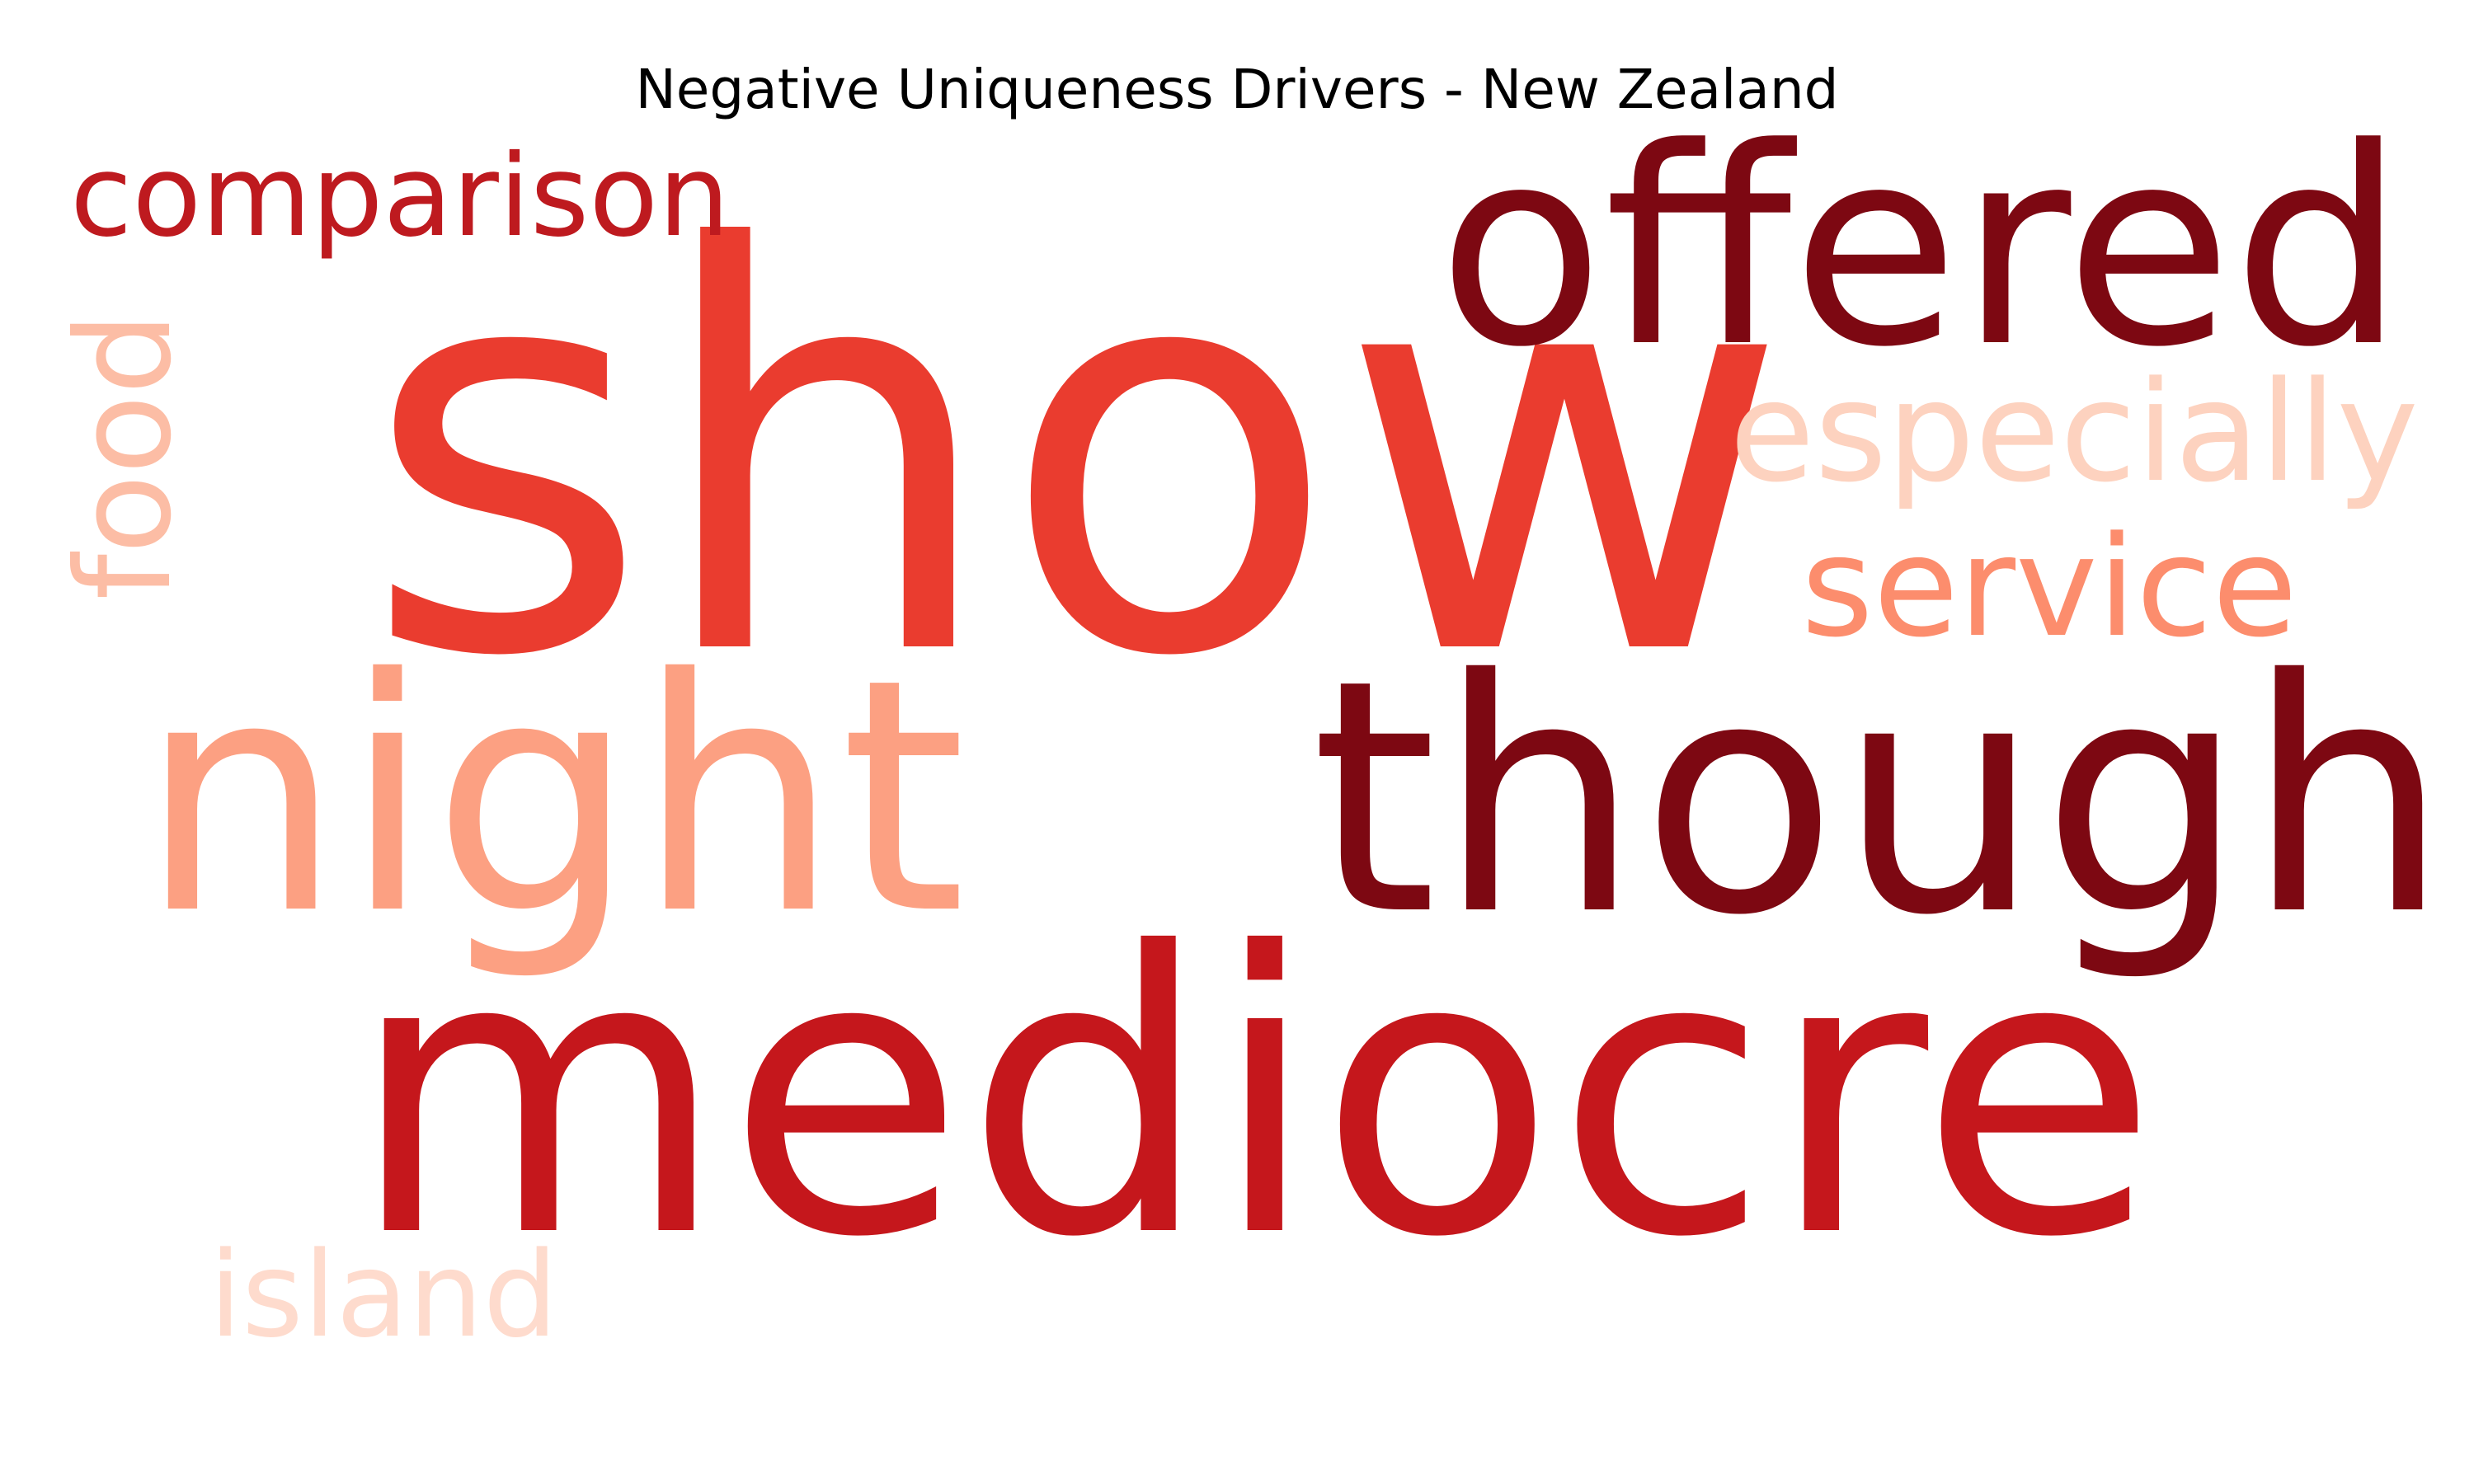 Image resolution: width=2474 pixels, height=1484 pixels. What do you see at coordinates (2074, 432) in the screenshot?
I see `word-especially: especially` at bounding box center [2074, 432].